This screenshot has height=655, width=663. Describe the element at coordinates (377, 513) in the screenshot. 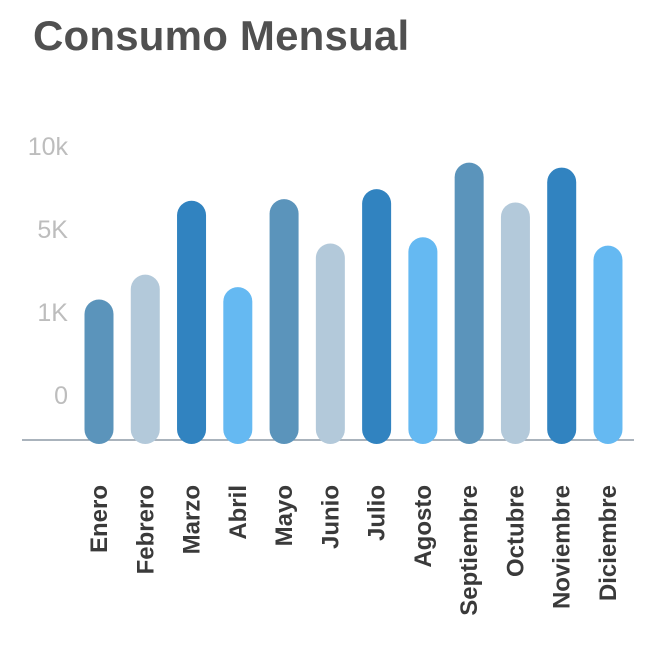

I see `x-tick-label-julio: Julio` at that location.